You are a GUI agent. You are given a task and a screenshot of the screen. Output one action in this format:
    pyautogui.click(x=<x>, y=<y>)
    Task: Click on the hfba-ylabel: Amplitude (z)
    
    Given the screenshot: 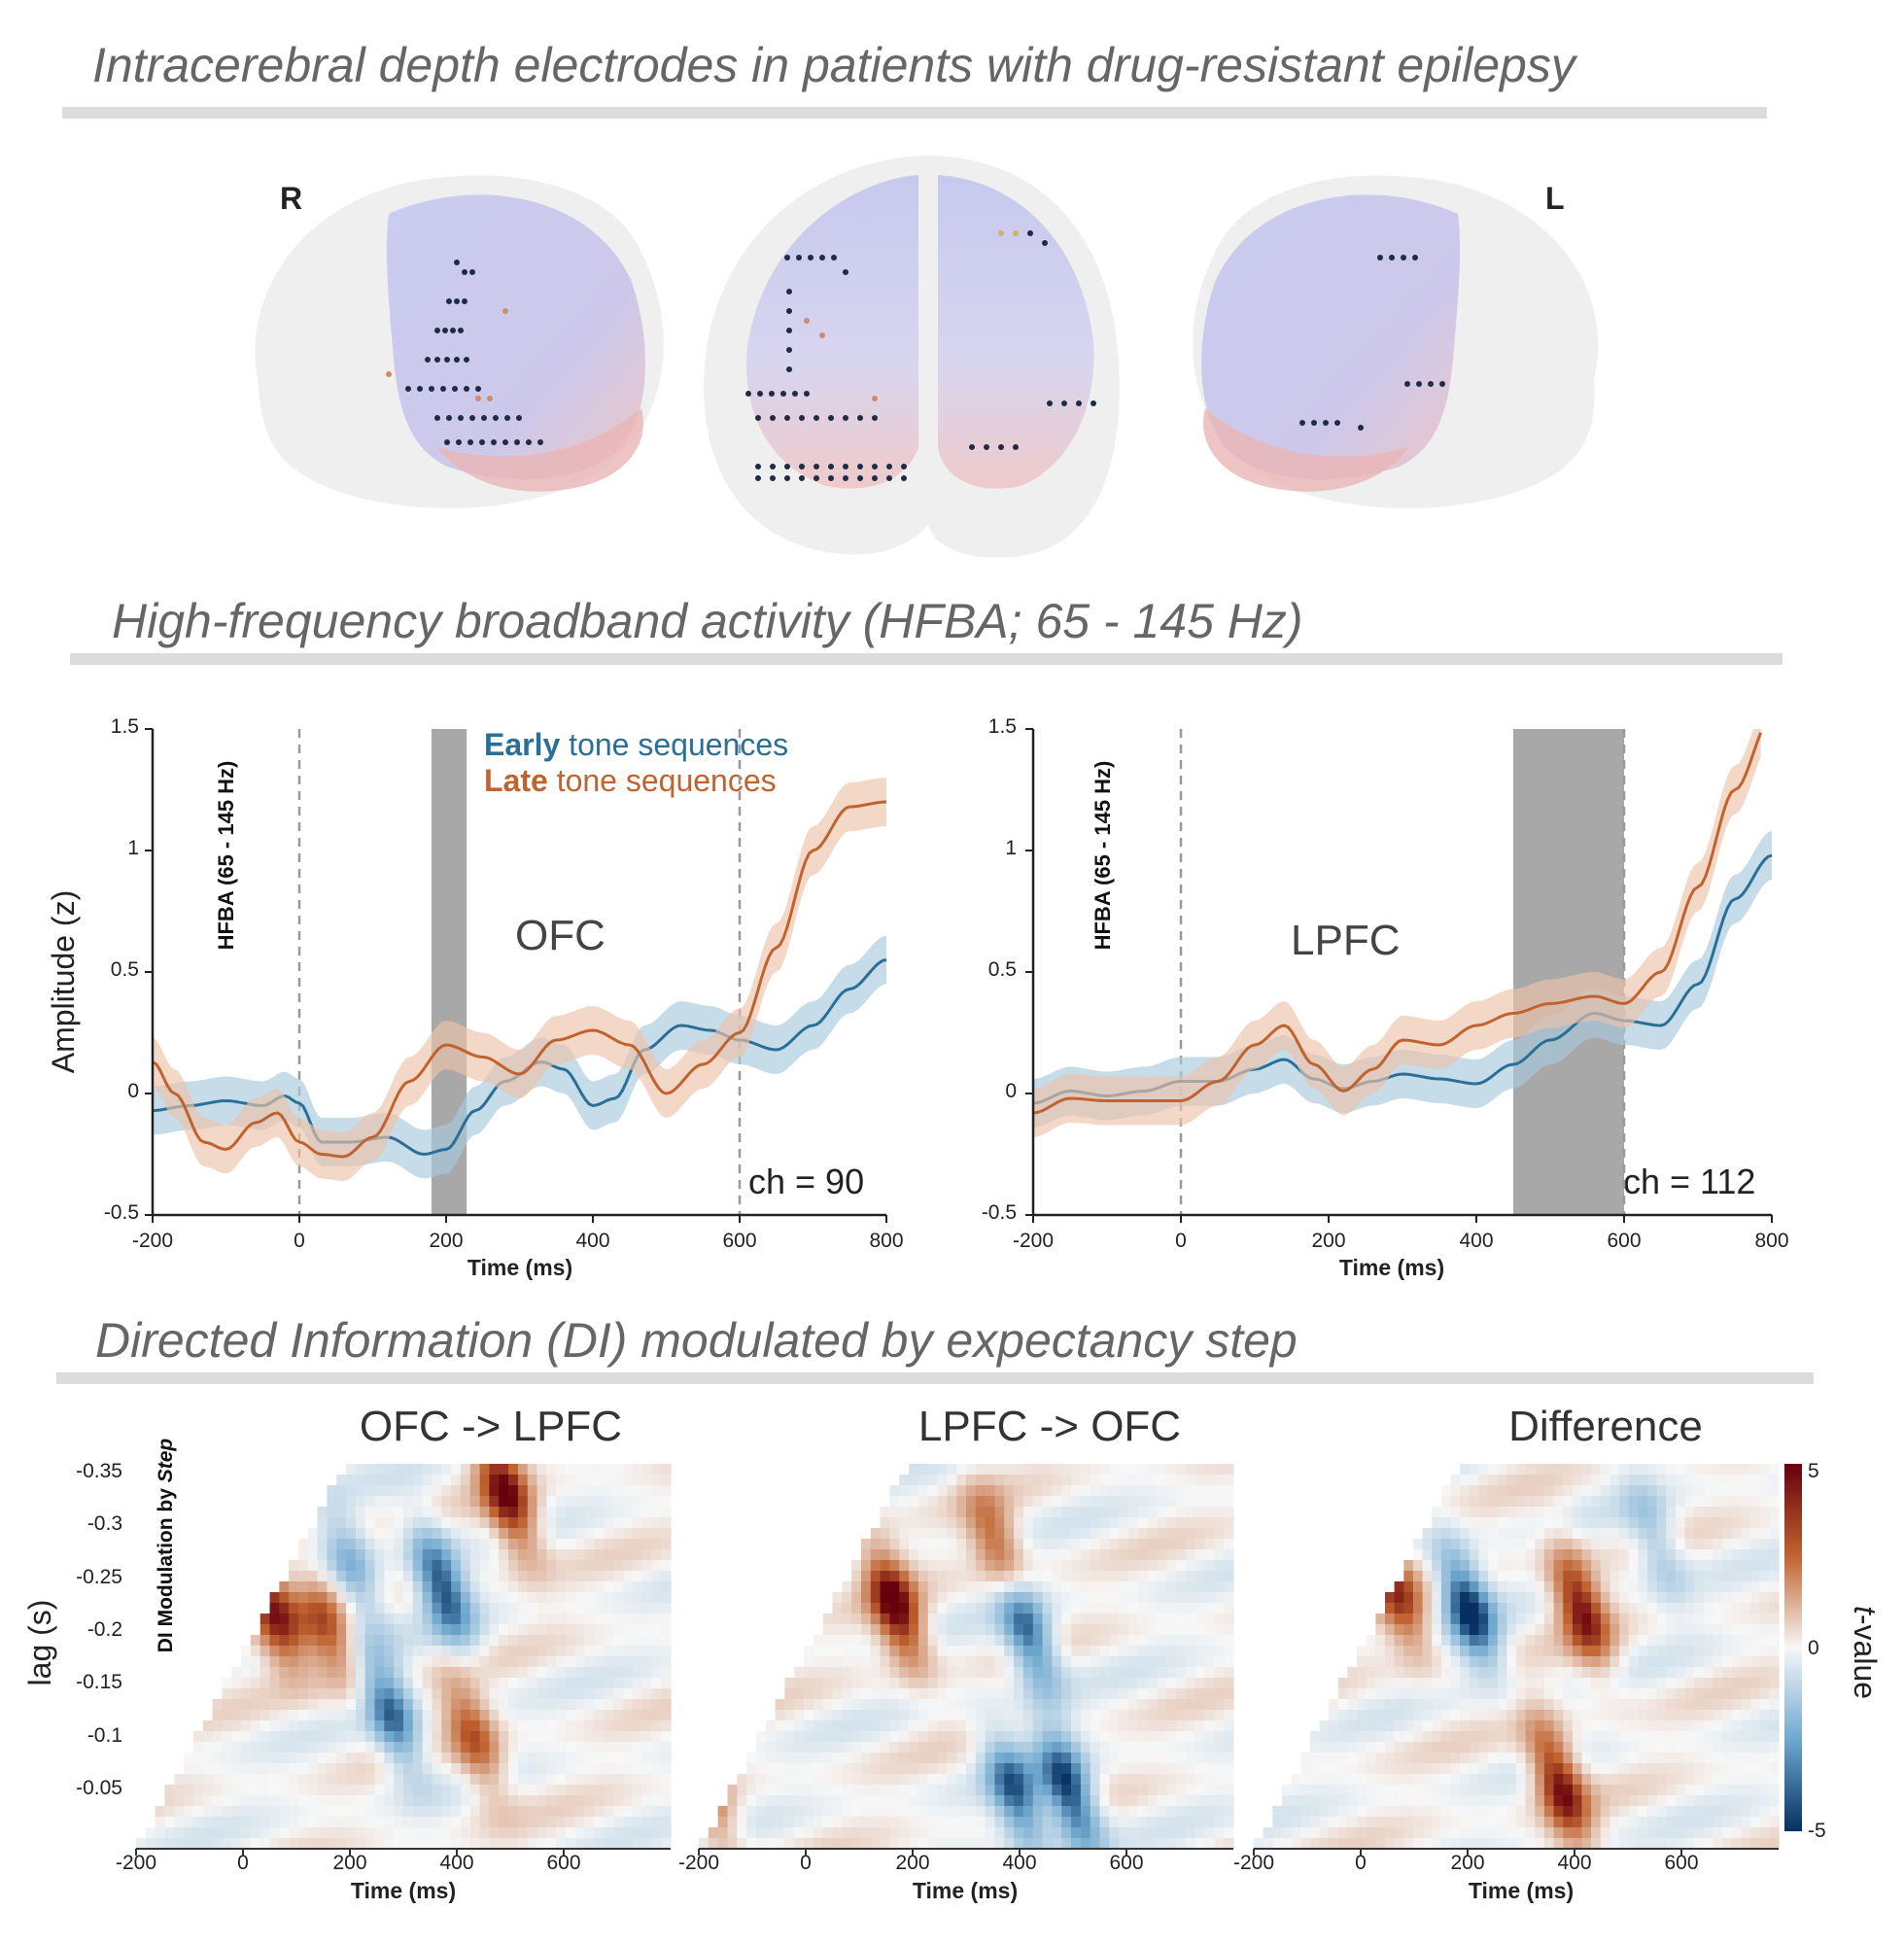 What is the action you would take?
    pyautogui.click(x=63, y=982)
    